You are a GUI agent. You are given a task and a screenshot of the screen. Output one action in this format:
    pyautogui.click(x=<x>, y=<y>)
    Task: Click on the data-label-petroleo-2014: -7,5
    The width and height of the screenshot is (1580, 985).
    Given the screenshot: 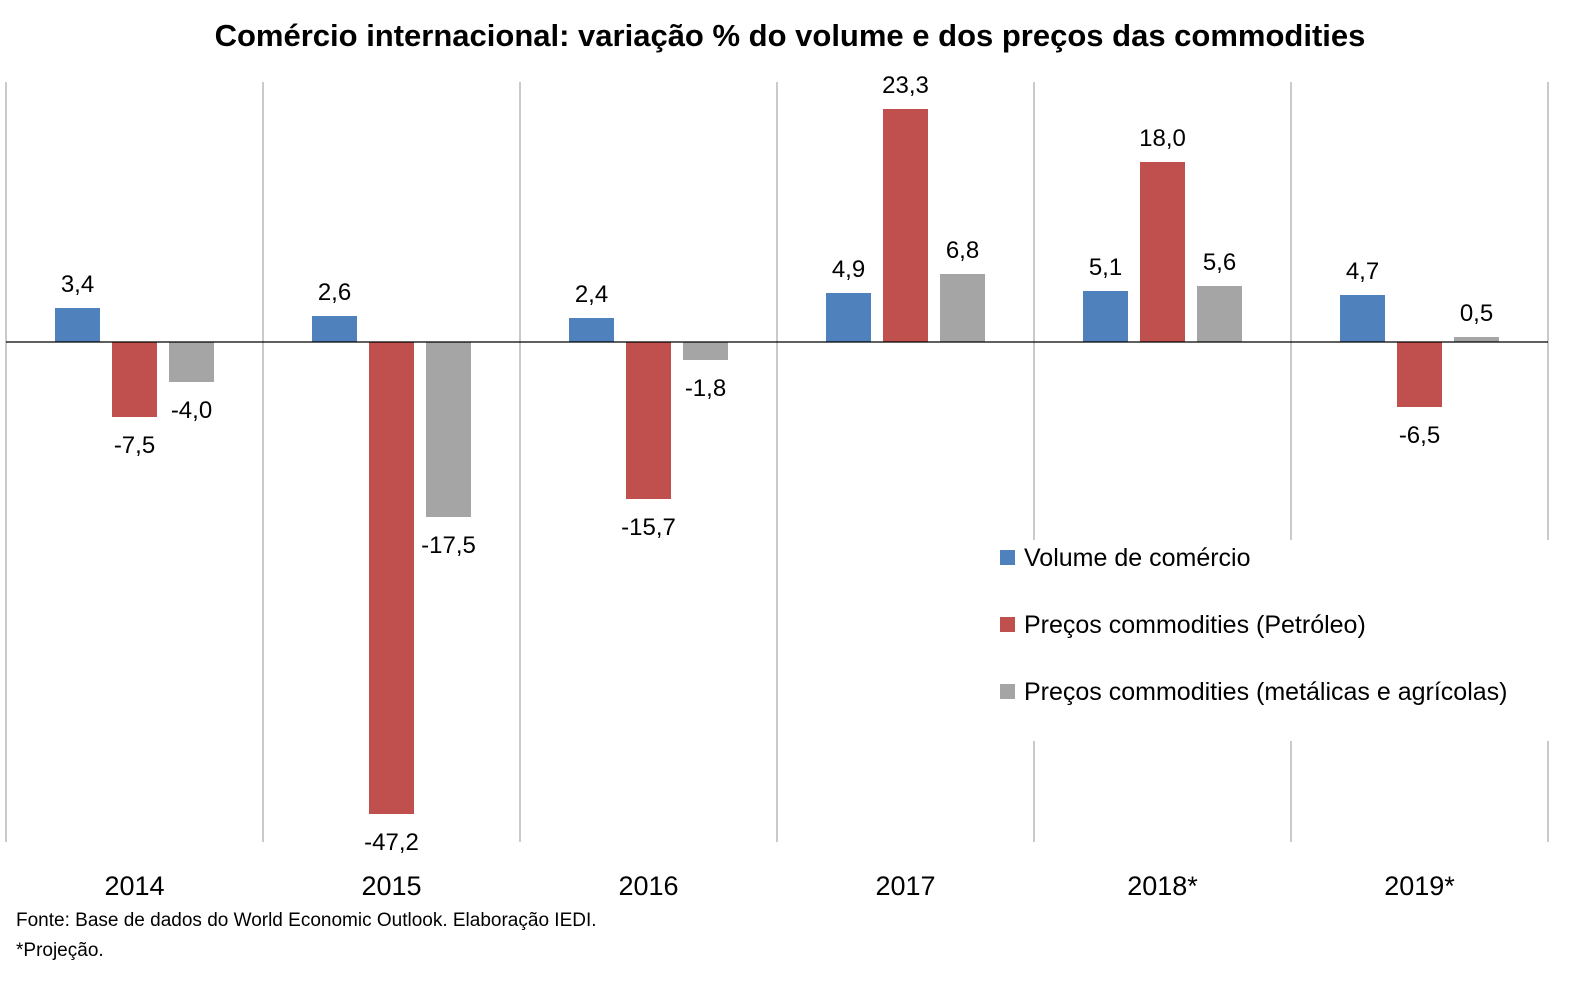 What is the action you would take?
    pyautogui.click(x=134, y=445)
    